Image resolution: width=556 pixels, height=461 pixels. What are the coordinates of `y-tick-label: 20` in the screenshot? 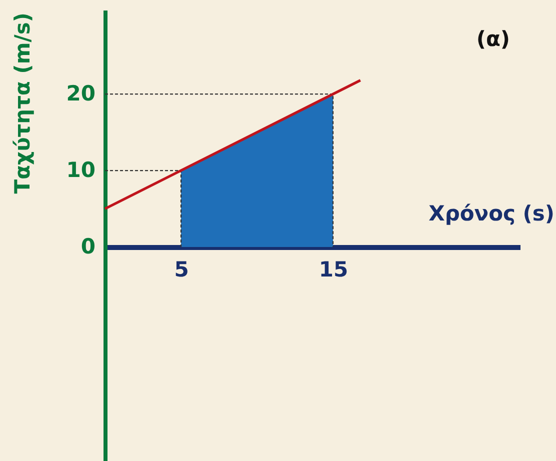 It's located at (81, 94).